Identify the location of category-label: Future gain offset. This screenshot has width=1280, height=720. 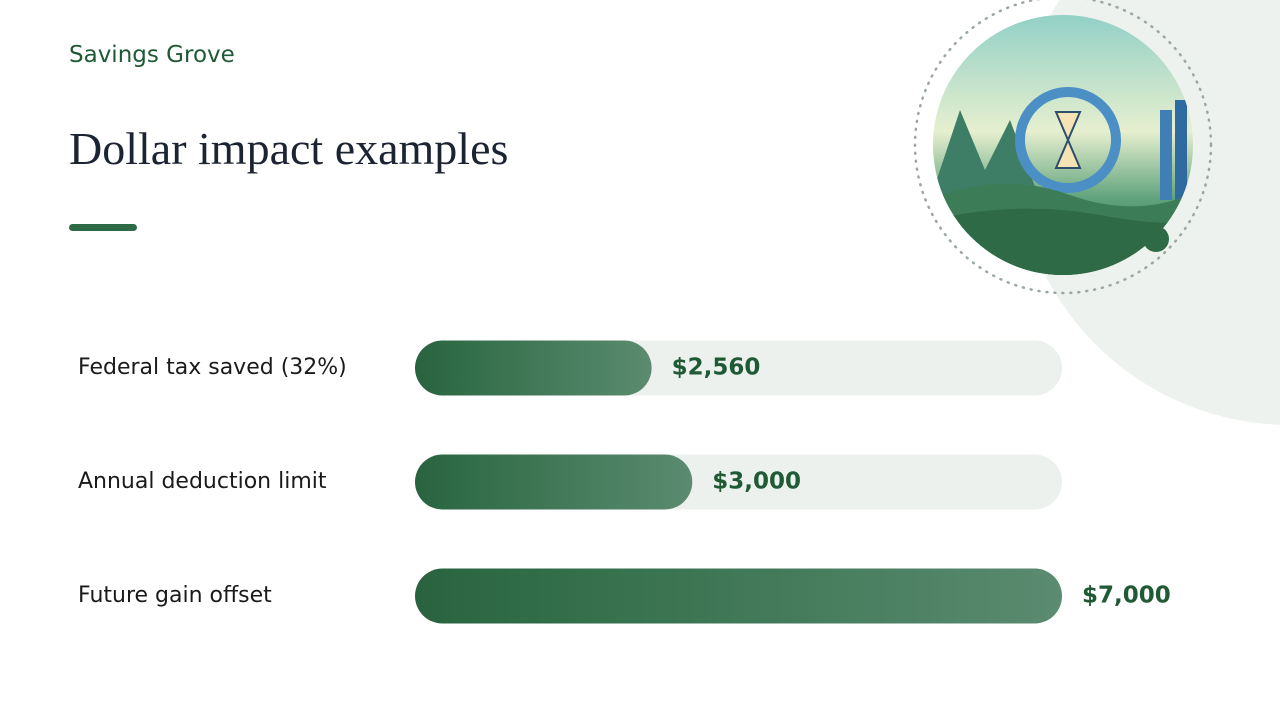
(175, 595).